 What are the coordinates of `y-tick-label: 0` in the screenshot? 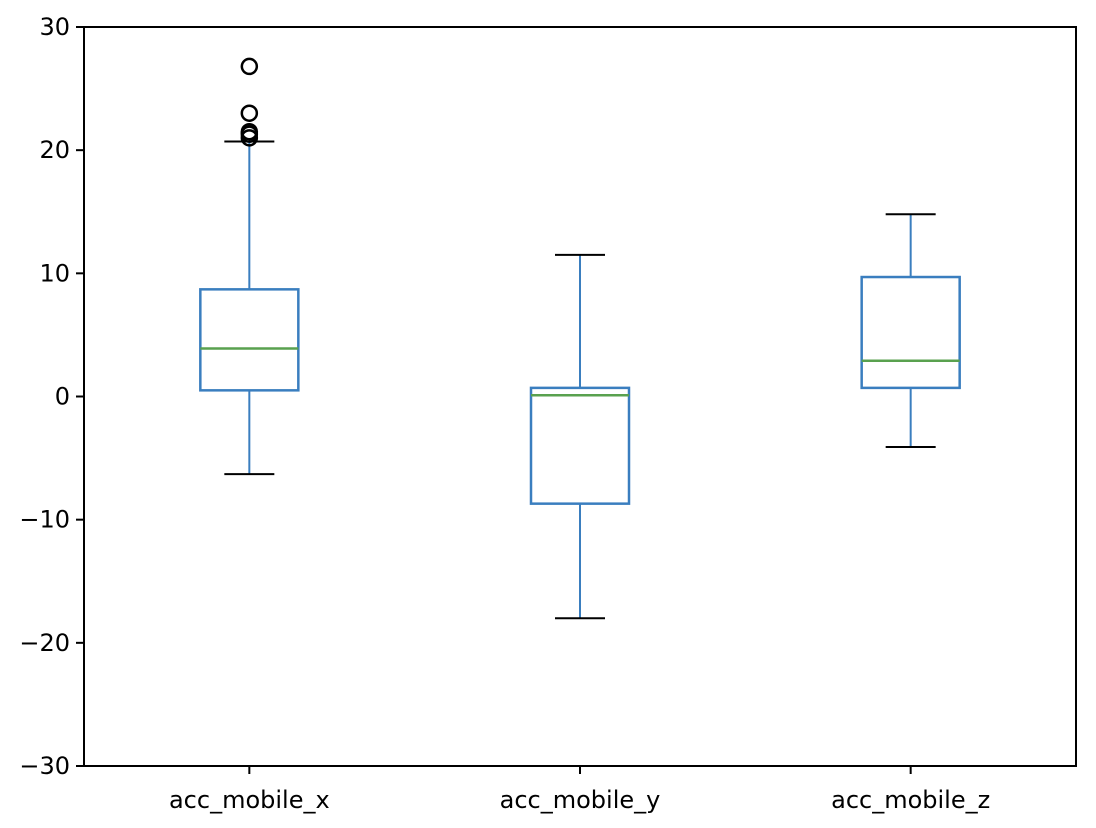 It's located at (62, 397).